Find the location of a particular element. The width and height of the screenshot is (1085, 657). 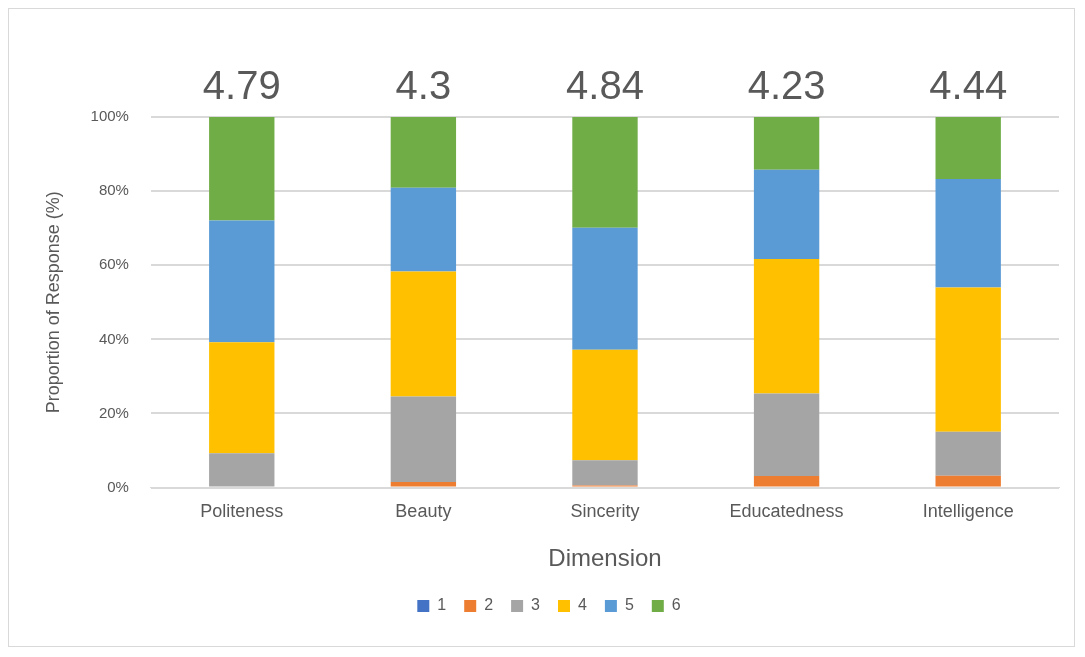

y-axis-title: Proportion of Response (%) is located at coordinates (52, 302).